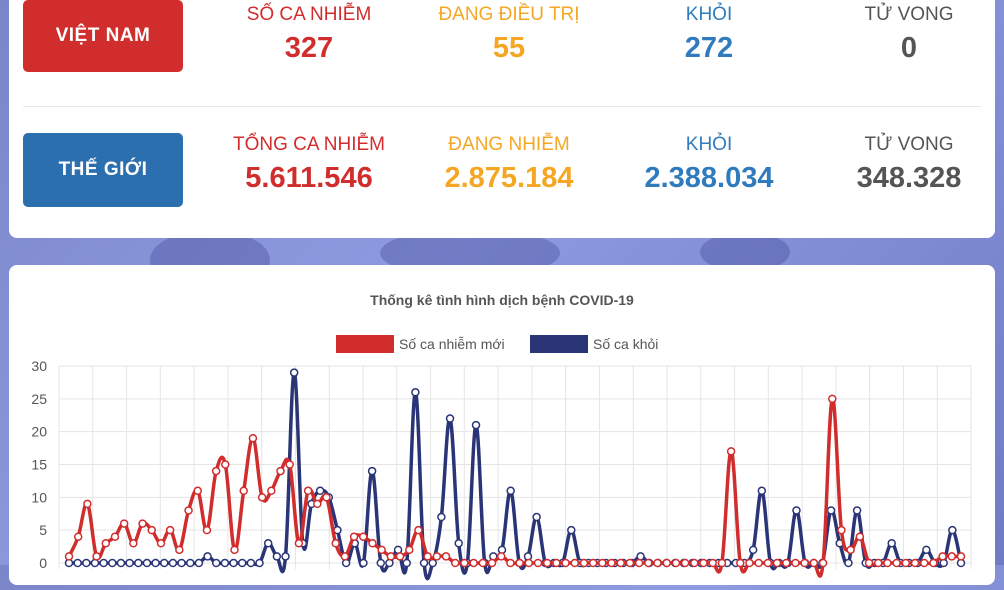 This screenshot has width=1004, height=590. Describe the element at coordinates (365, 344) in the screenshot. I see `legend-swatch-infected` at that location.